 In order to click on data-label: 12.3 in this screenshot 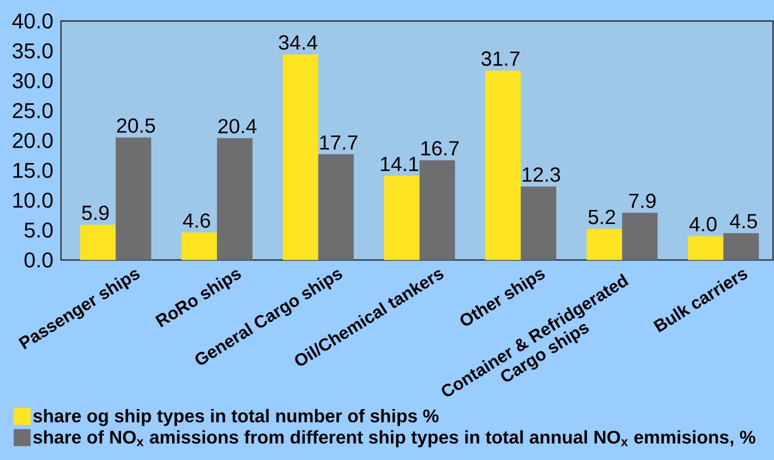, I will do `click(541, 174)`.